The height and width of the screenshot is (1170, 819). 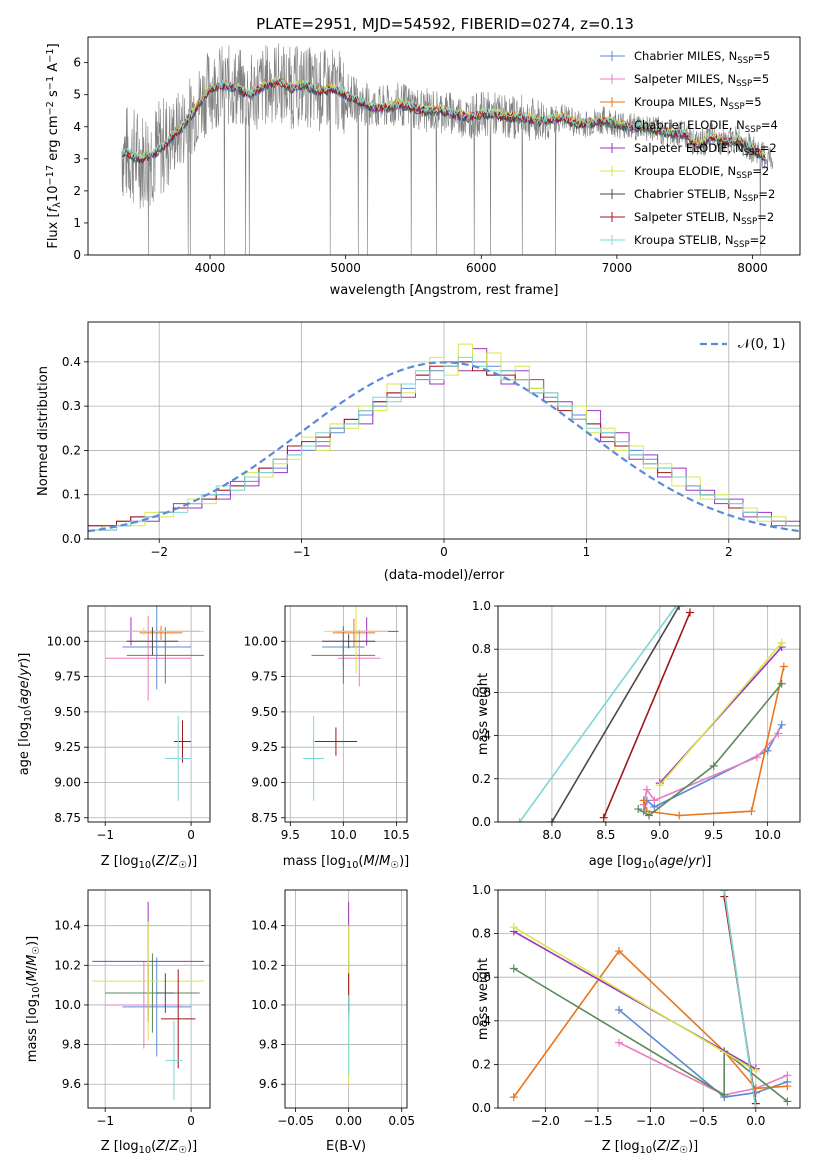 What do you see at coordinates (401, 1121) in the screenshot?
I see `x-tick-label: 0.05` at bounding box center [401, 1121].